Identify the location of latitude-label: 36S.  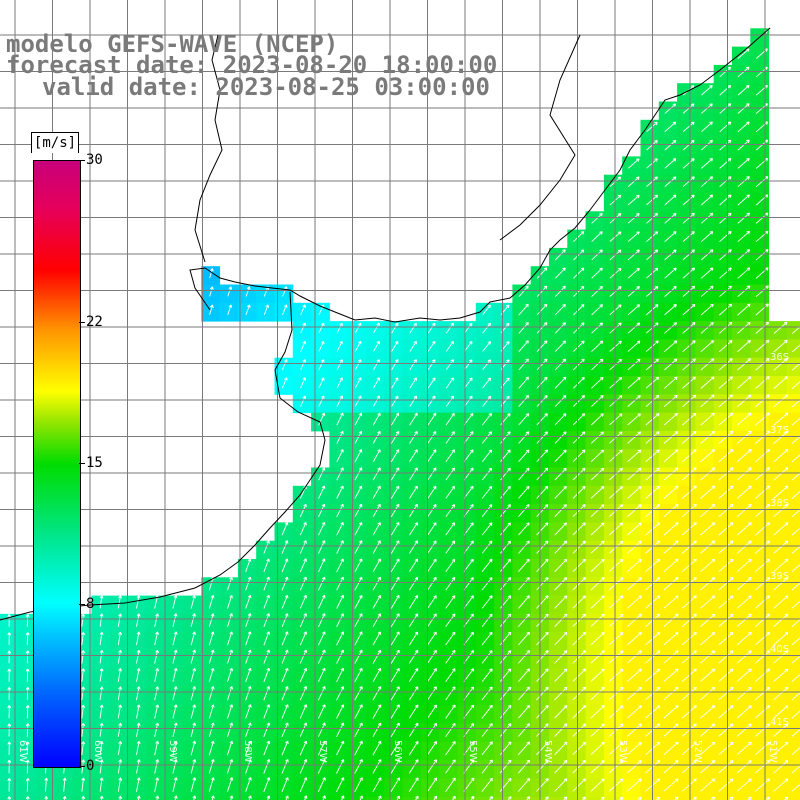
(780, 357).